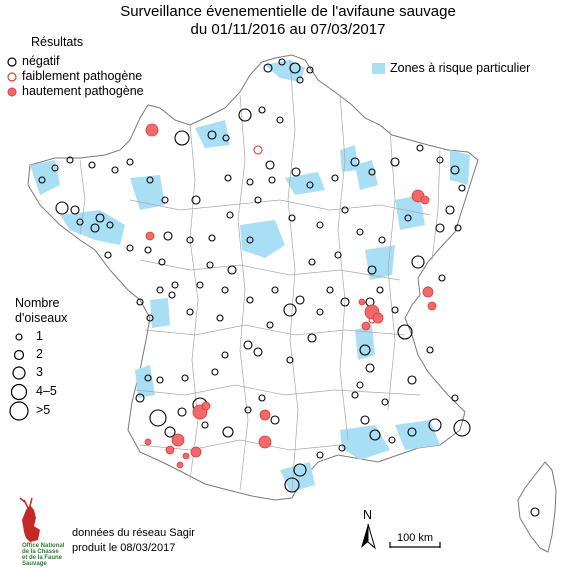  Describe the element at coordinates (288, 29) in the screenshot. I see `map-subtitle: du 01/11/2016 au 07/03/2017` at that location.